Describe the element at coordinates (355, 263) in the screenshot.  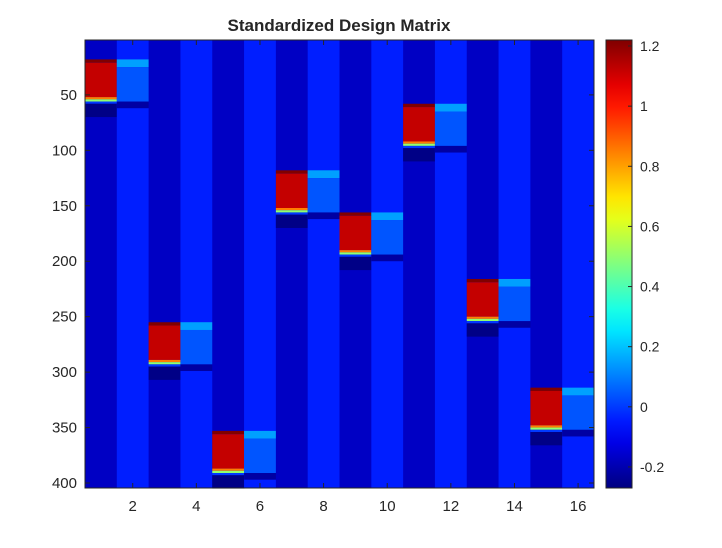
I see `block-9-shadow` at that location.